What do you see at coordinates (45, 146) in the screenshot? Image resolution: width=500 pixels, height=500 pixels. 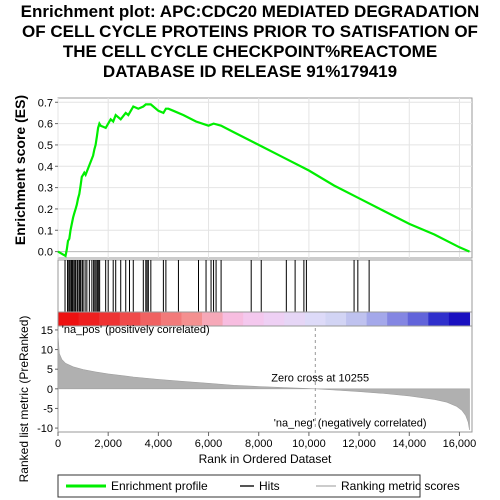 I see `es-y-tick-label: 0.5` at bounding box center [45, 146].